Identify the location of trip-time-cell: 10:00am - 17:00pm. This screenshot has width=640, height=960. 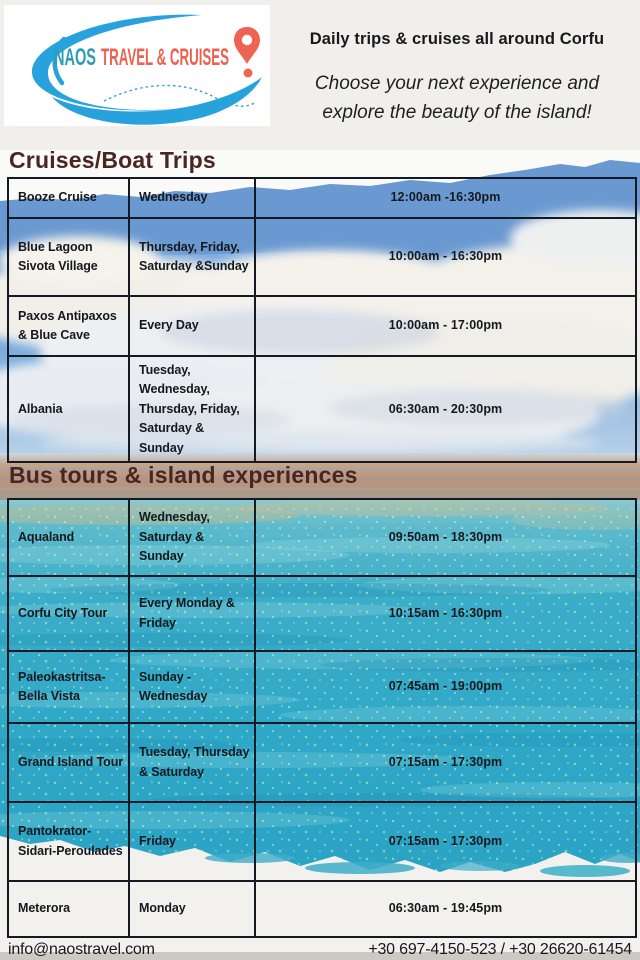
(444, 326).